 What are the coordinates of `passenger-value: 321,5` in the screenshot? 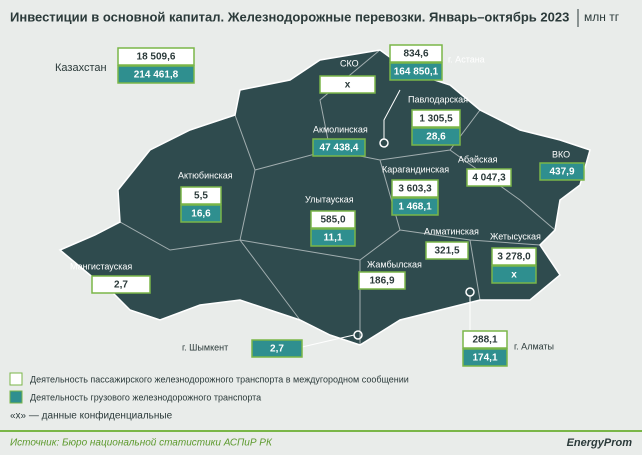 It's located at (446, 251).